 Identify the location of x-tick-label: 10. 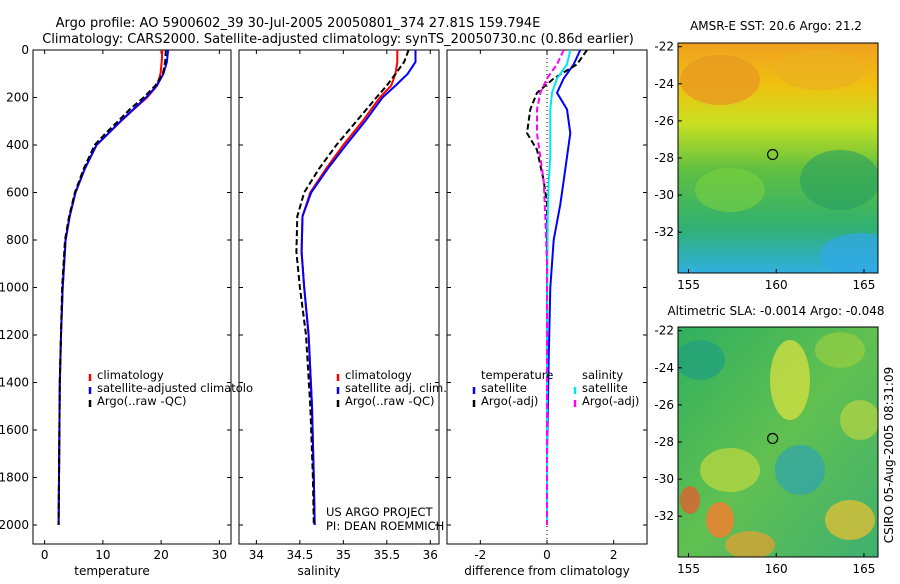
(102, 555).